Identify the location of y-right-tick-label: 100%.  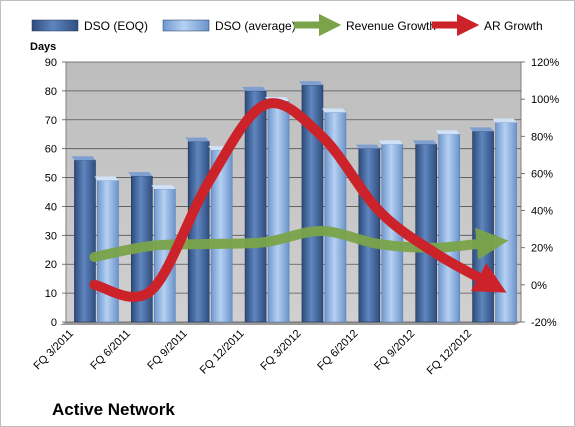
(545, 100).